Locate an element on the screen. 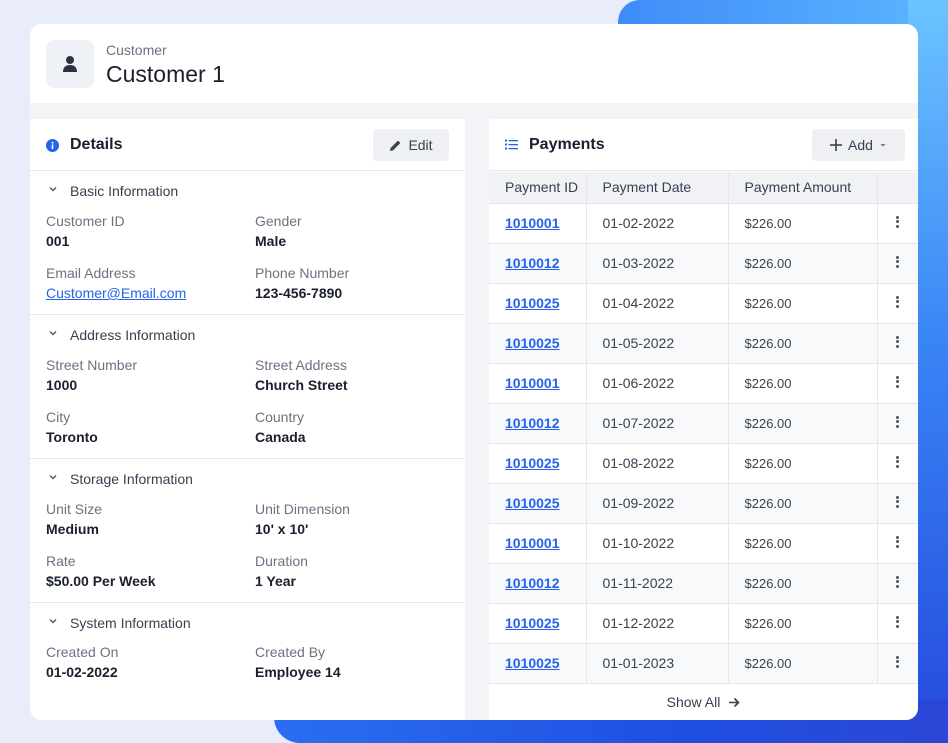 The width and height of the screenshot is (948, 743). unit-dimension-value: 10' x 10' is located at coordinates (282, 529).